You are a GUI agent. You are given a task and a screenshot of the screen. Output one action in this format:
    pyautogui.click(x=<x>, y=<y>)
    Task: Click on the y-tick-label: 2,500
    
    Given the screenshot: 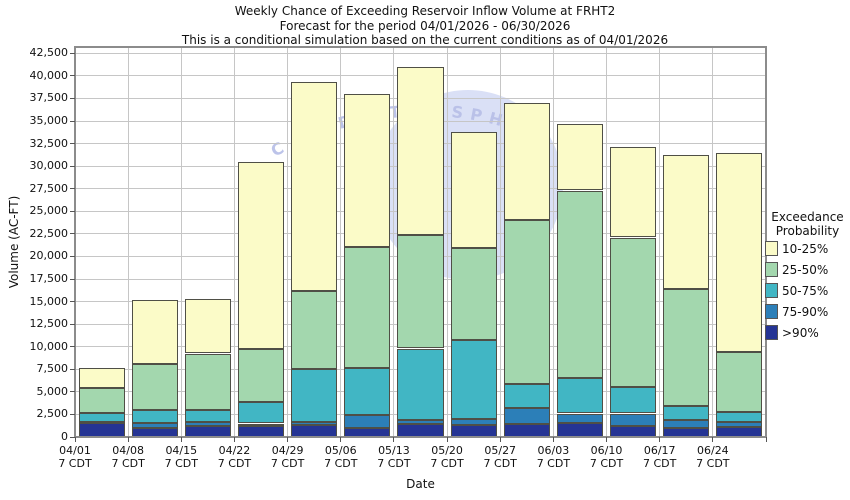 What is the action you would take?
    pyautogui.click(x=52, y=414)
    